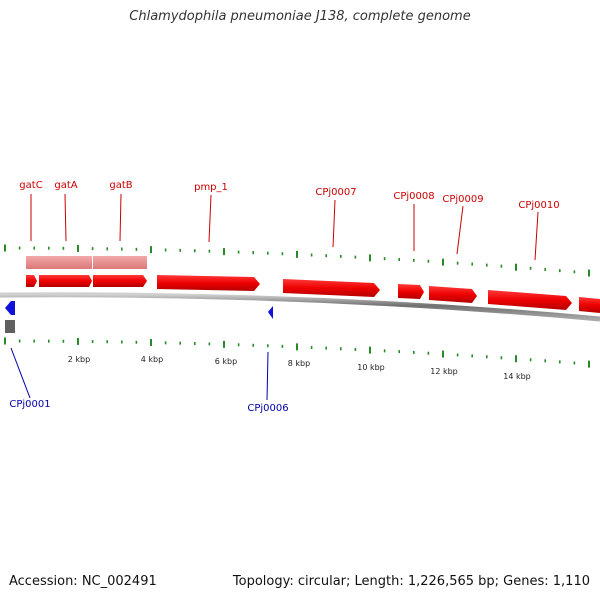 The height and width of the screenshot is (600, 600). Describe the element at coordinates (120, 281) in the screenshot. I see `gene-arrow-gatB` at that location.